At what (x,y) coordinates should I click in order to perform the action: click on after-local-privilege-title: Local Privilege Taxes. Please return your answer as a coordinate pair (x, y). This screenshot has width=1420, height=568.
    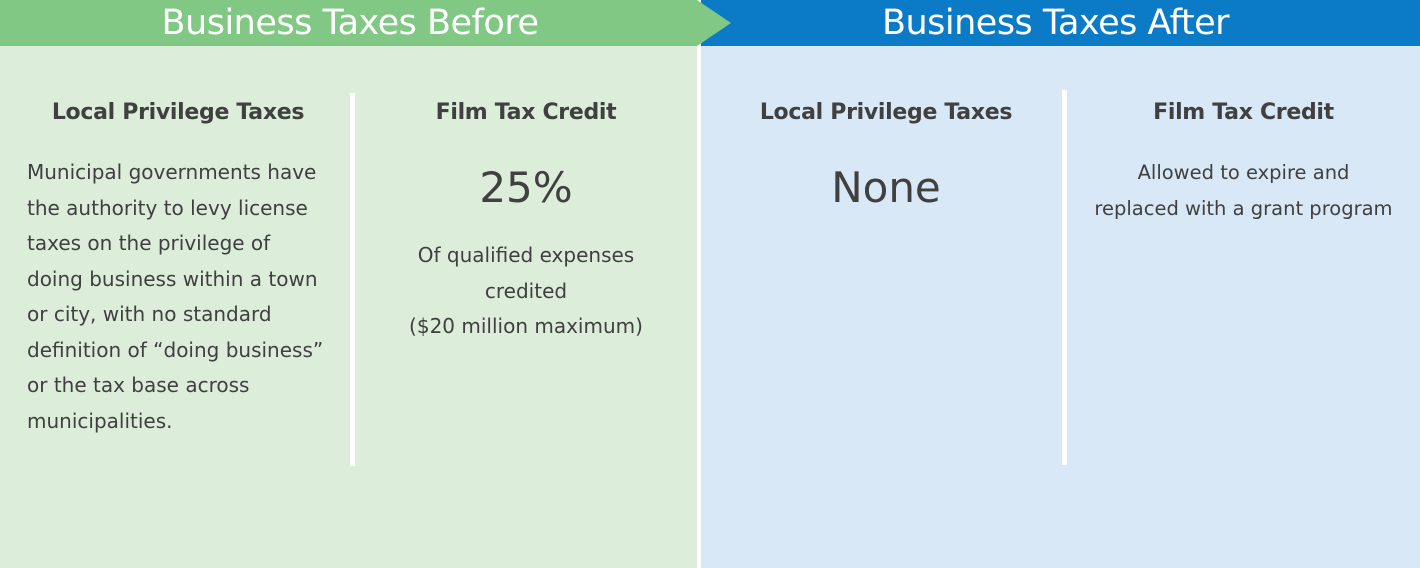
    Looking at the image, I should click on (886, 112).